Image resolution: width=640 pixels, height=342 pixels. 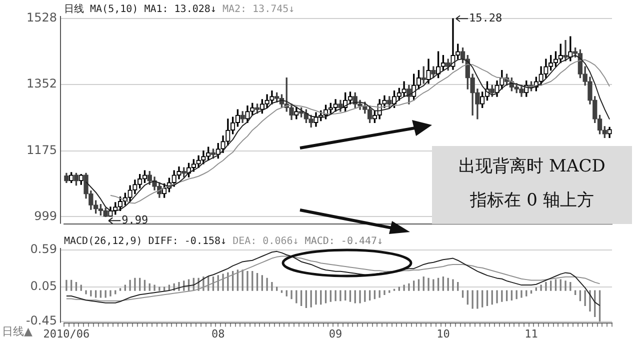 What do you see at coordinates (135, 220) in the screenshot?
I see `annotation: 9.99` at bounding box center [135, 220].